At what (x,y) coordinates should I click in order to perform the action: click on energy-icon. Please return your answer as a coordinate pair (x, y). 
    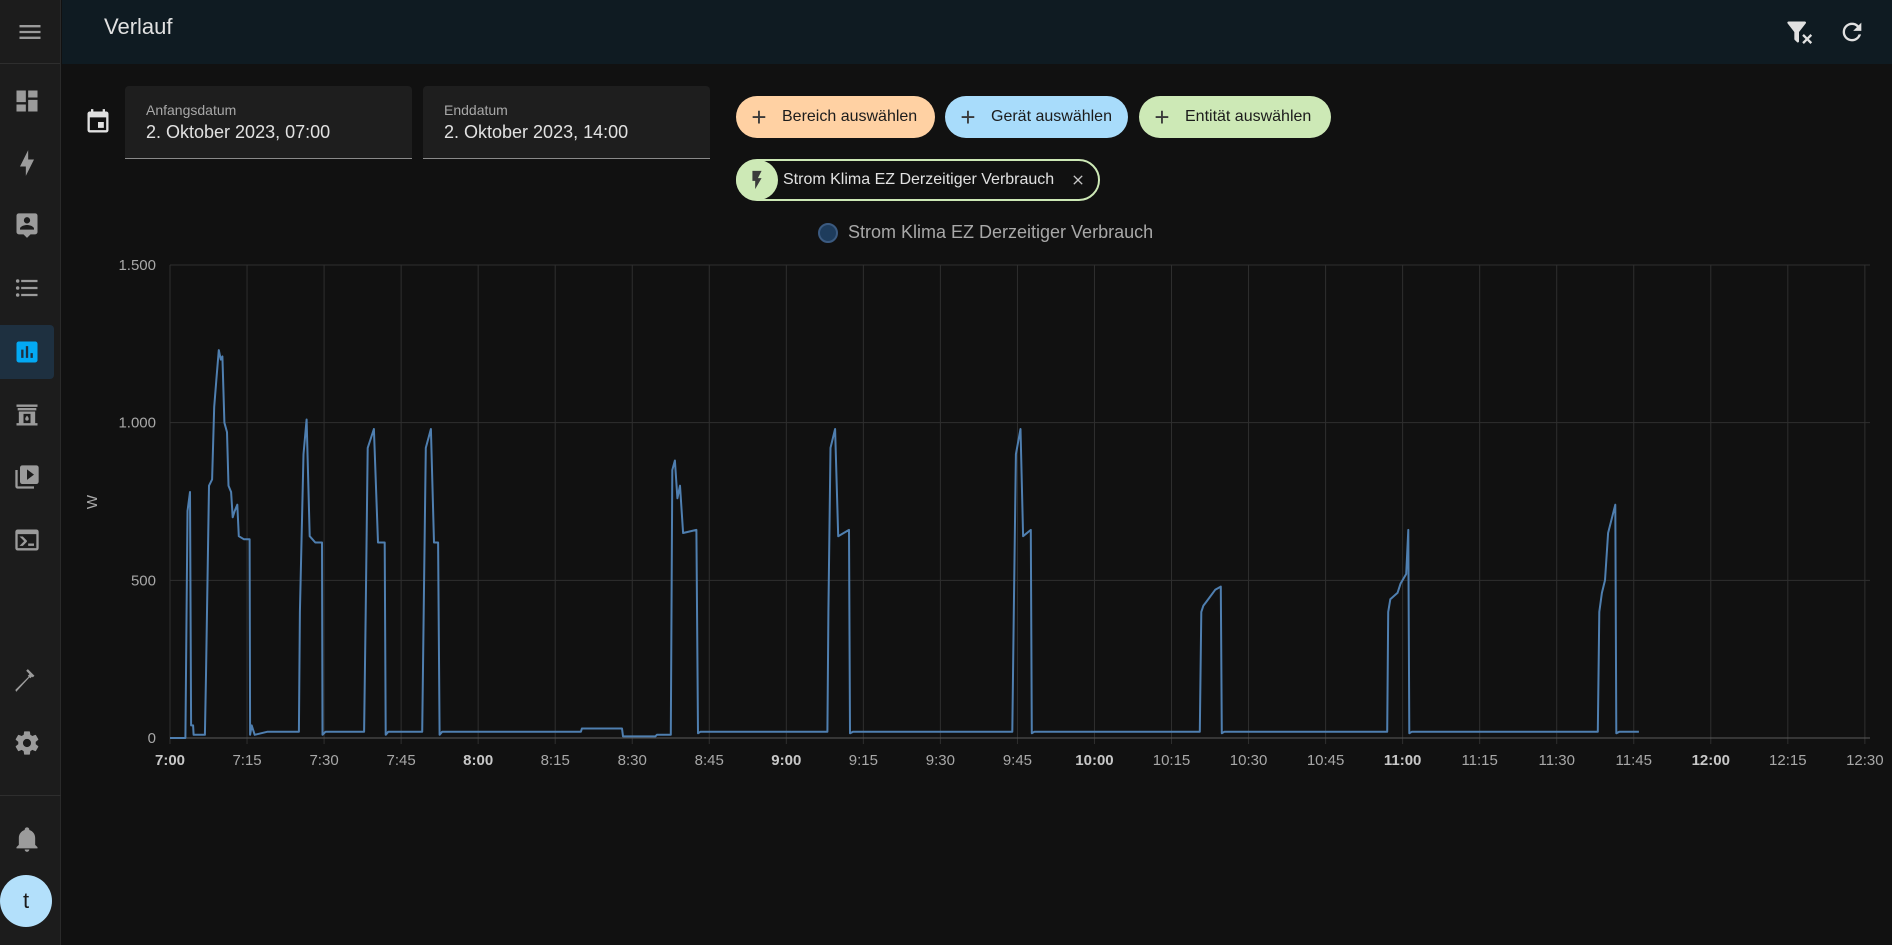
    Looking at the image, I should click on (27, 163).